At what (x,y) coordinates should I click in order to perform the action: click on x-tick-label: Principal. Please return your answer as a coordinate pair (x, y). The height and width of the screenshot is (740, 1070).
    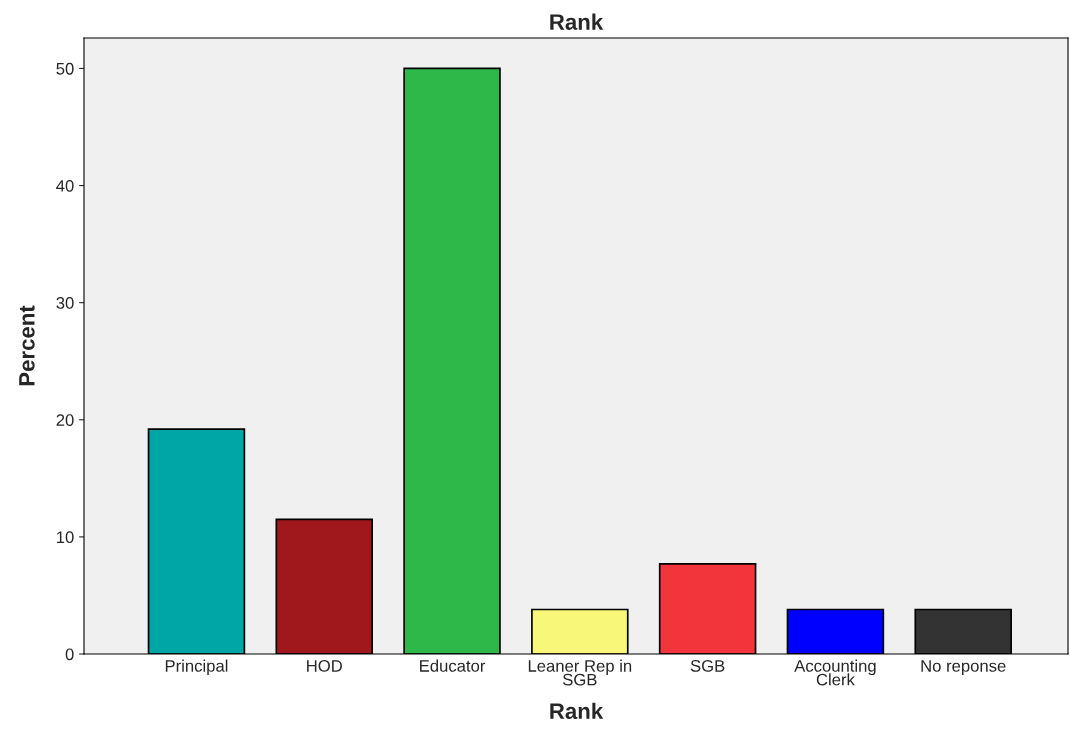
    Looking at the image, I should click on (196, 667).